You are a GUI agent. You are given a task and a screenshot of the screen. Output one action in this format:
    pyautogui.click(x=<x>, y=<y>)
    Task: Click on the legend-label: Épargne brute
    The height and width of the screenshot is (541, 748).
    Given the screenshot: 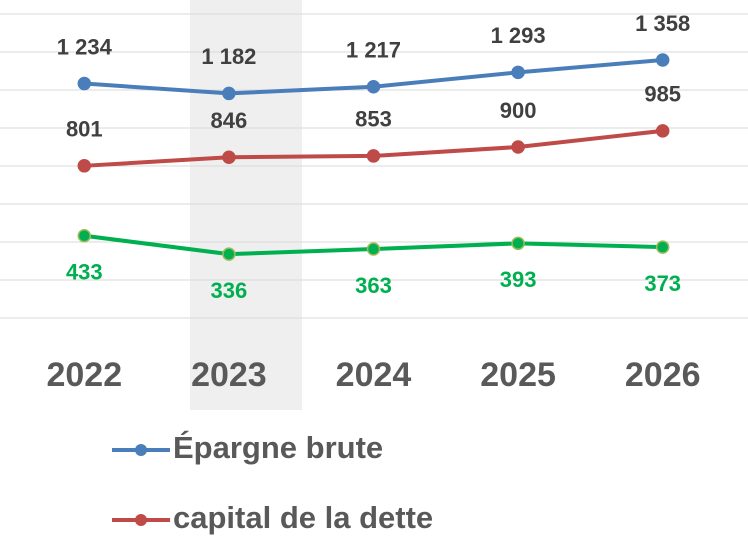 What is the action you would take?
    pyautogui.click(x=278, y=447)
    